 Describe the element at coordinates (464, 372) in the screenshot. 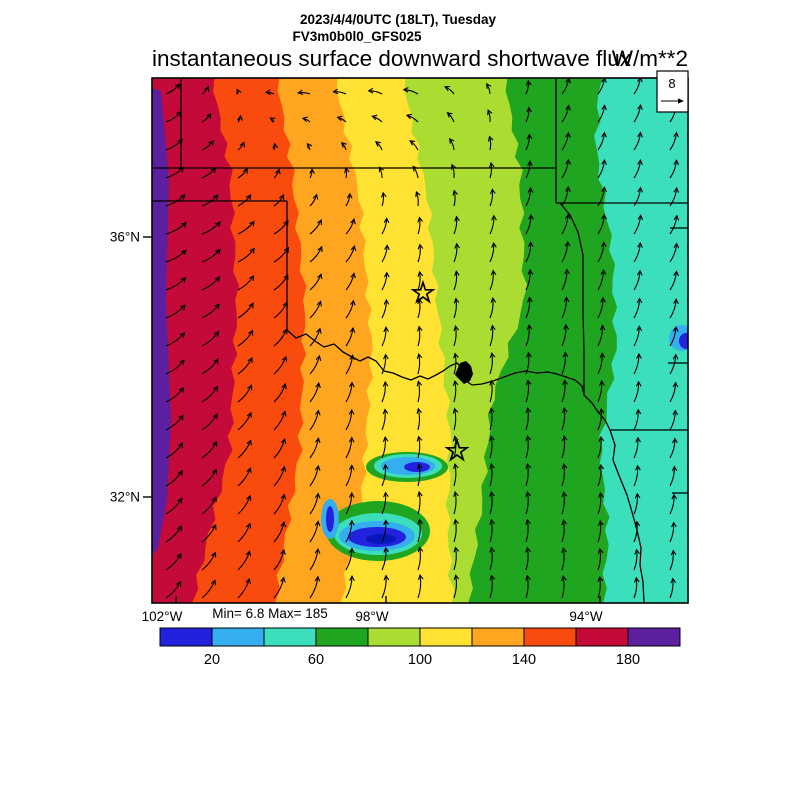

I see `lake-texoma` at that location.